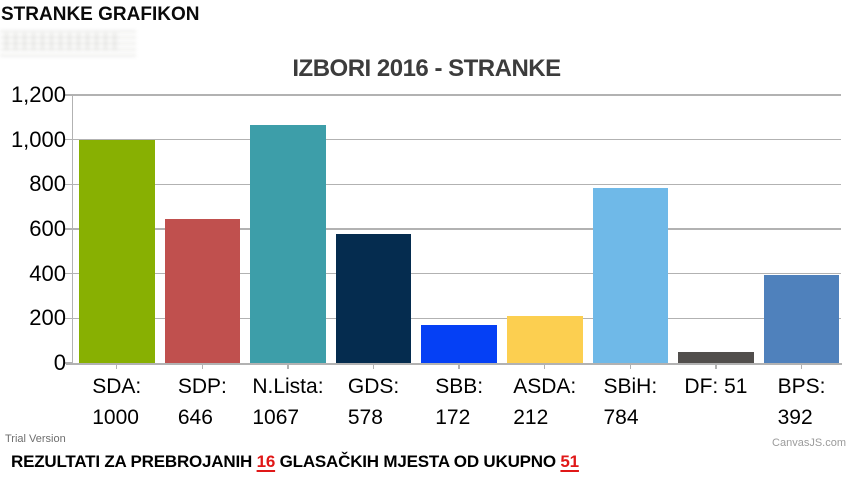  I want to click on bar-ASDA, so click(545, 339).